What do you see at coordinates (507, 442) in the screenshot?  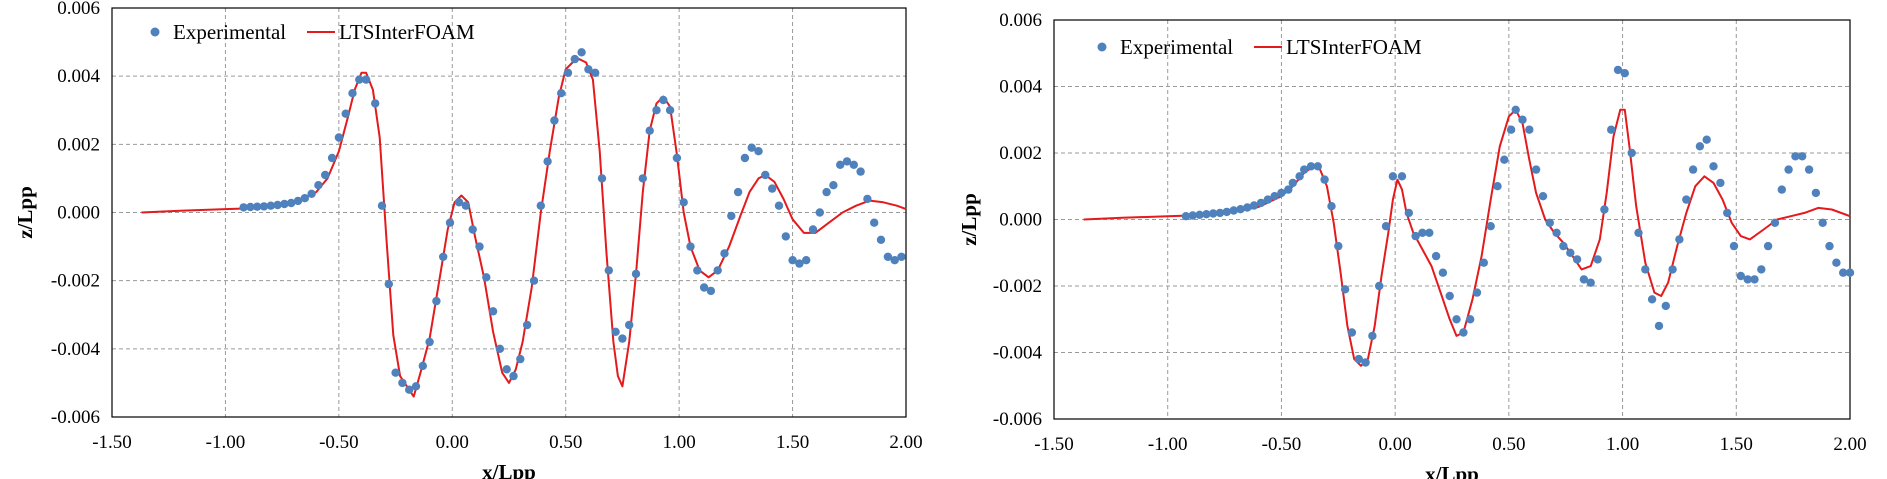 I see `x-tick-labels: -1.50 -1.00 -0.50 0.00 0.50 1.00 1.50 2.00` at bounding box center [507, 442].